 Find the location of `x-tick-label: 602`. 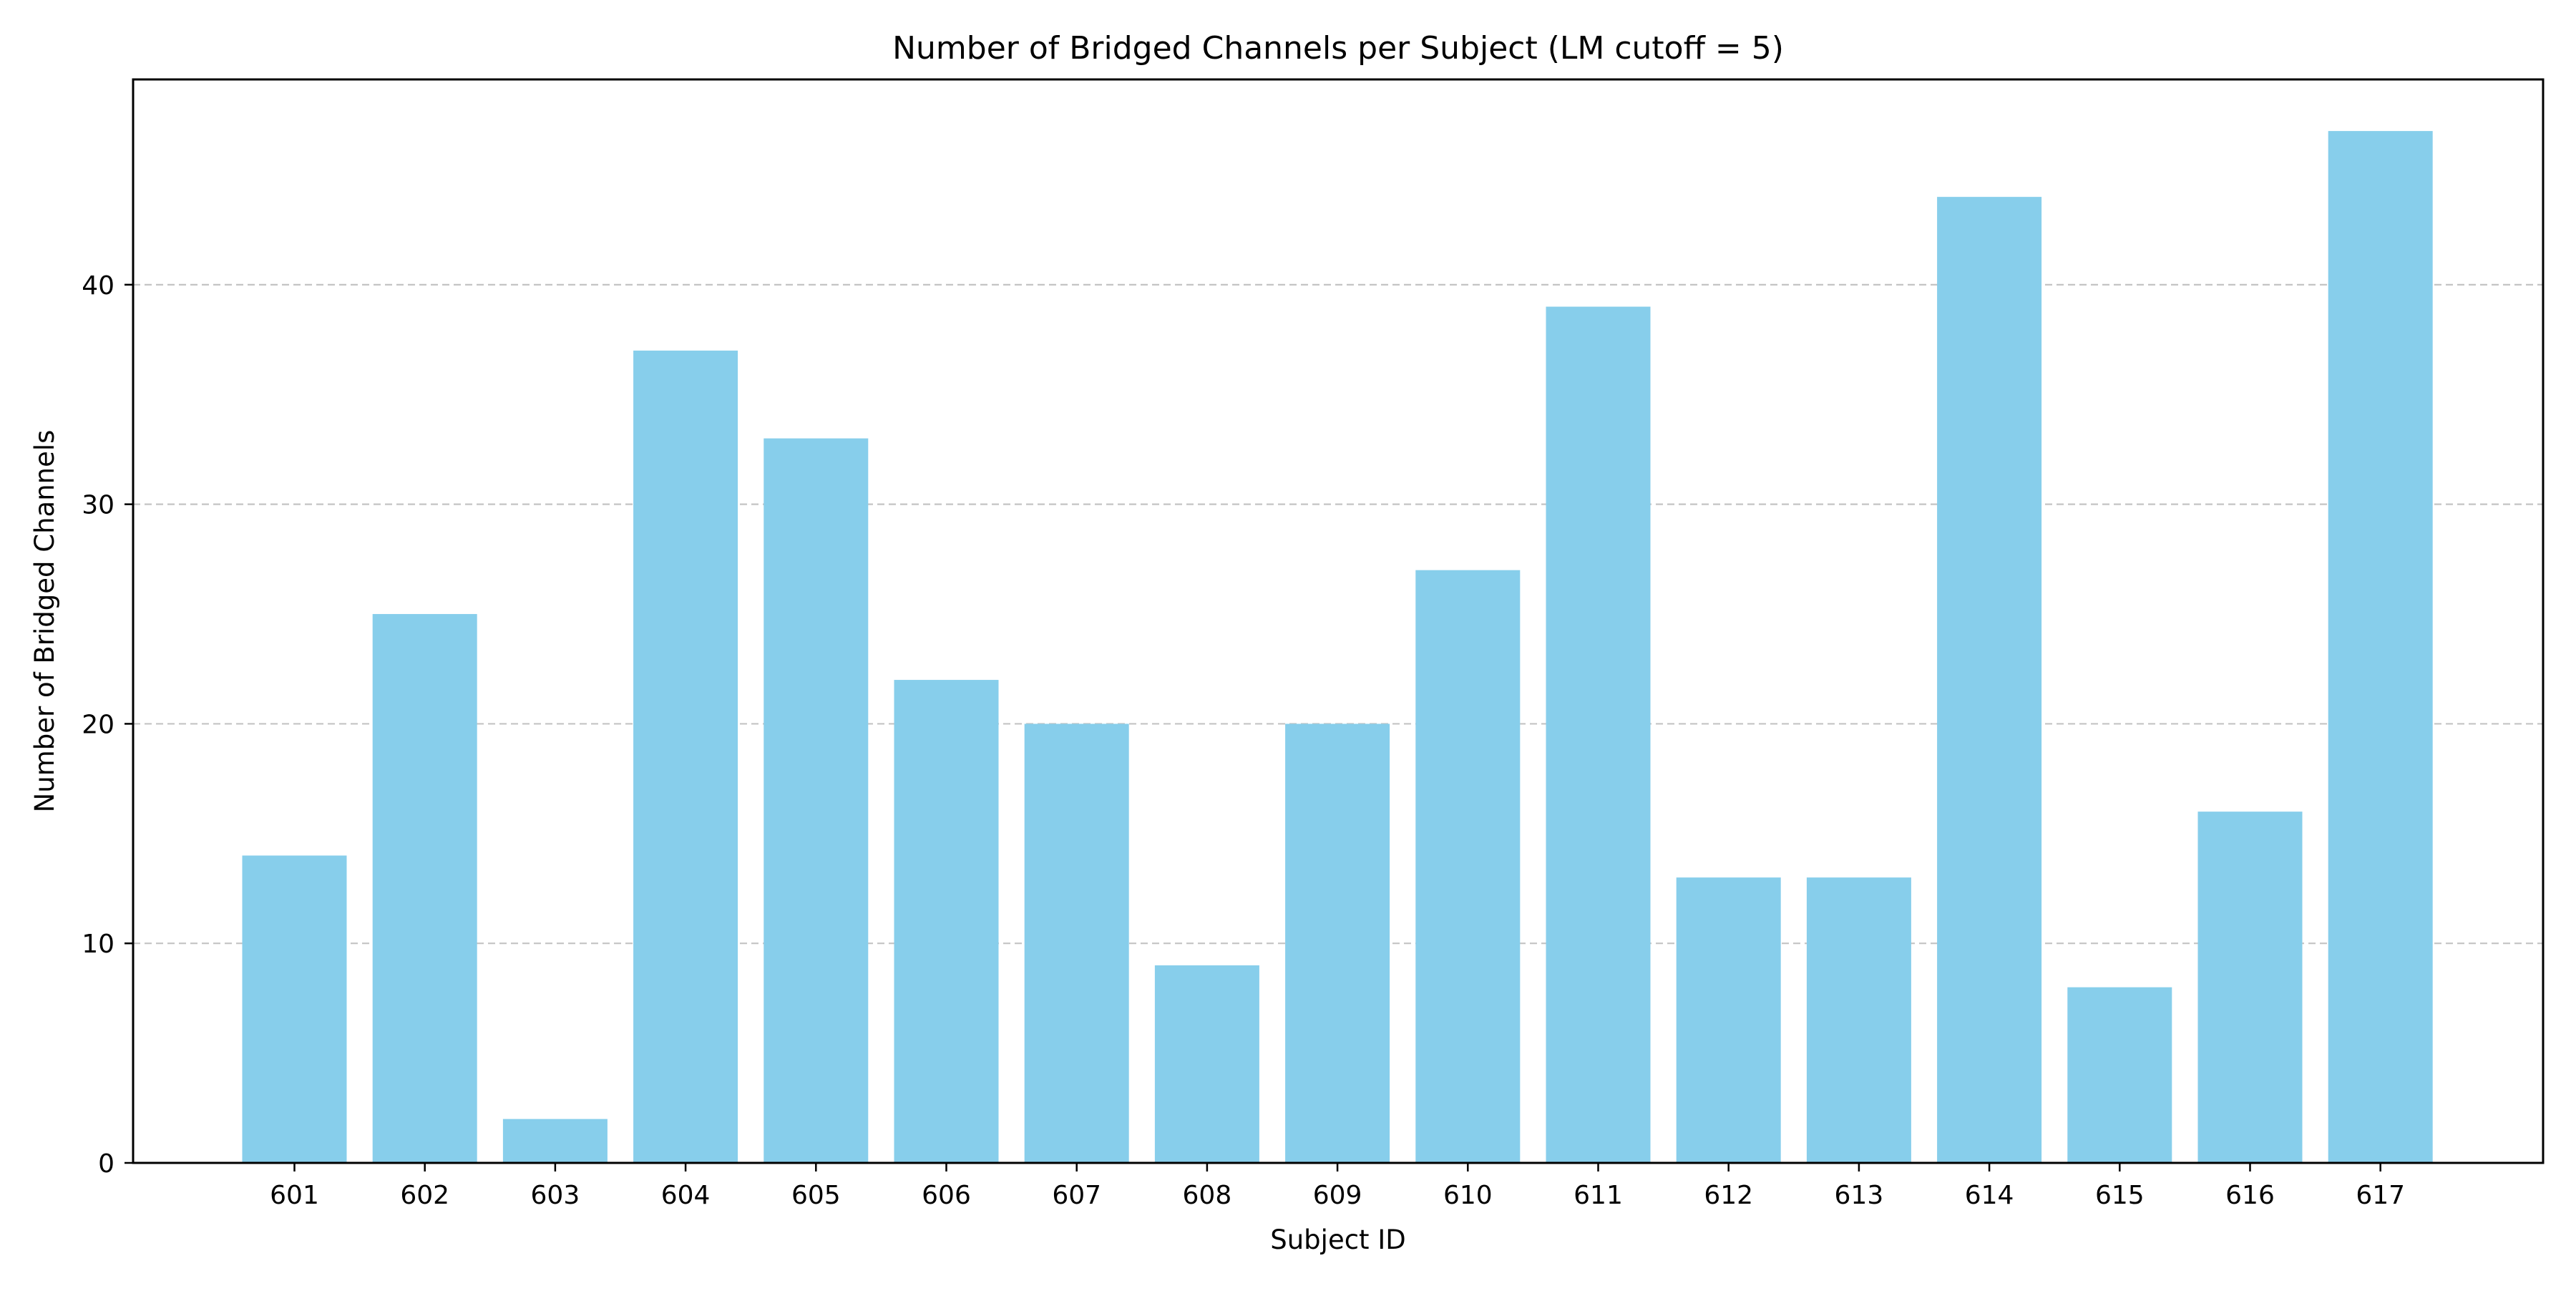

x-tick-label: 602 is located at coordinates (425, 1195).